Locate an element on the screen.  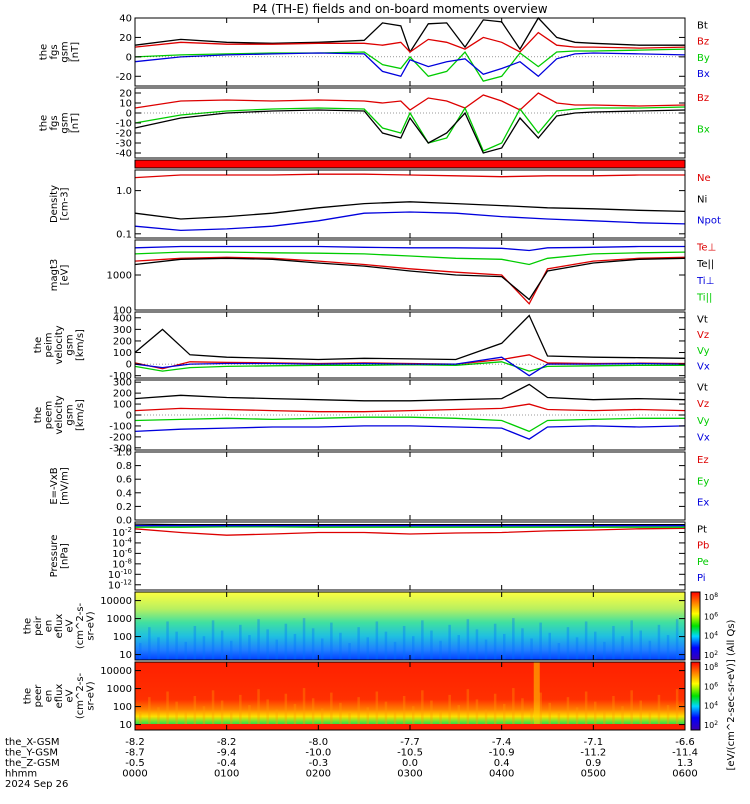
colorbar-tick-label: 10² is located at coordinates (711, 655).